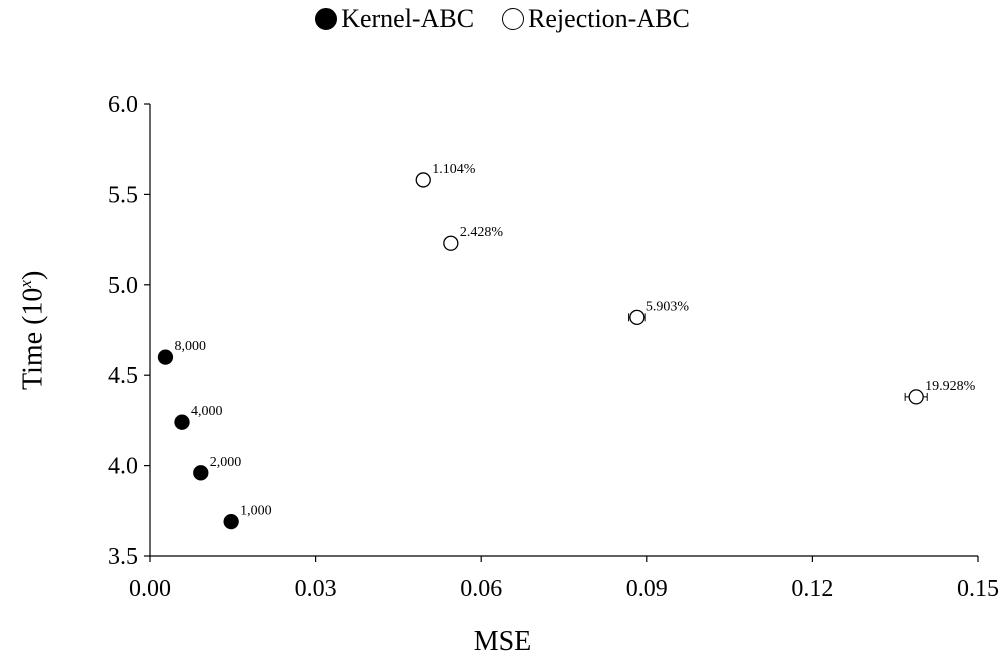 This screenshot has width=1005, height=665. What do you see at coordinates (226, 462) in the screenshot?
I see `data-point-label: 2,000` at bounding box center [226, 462].